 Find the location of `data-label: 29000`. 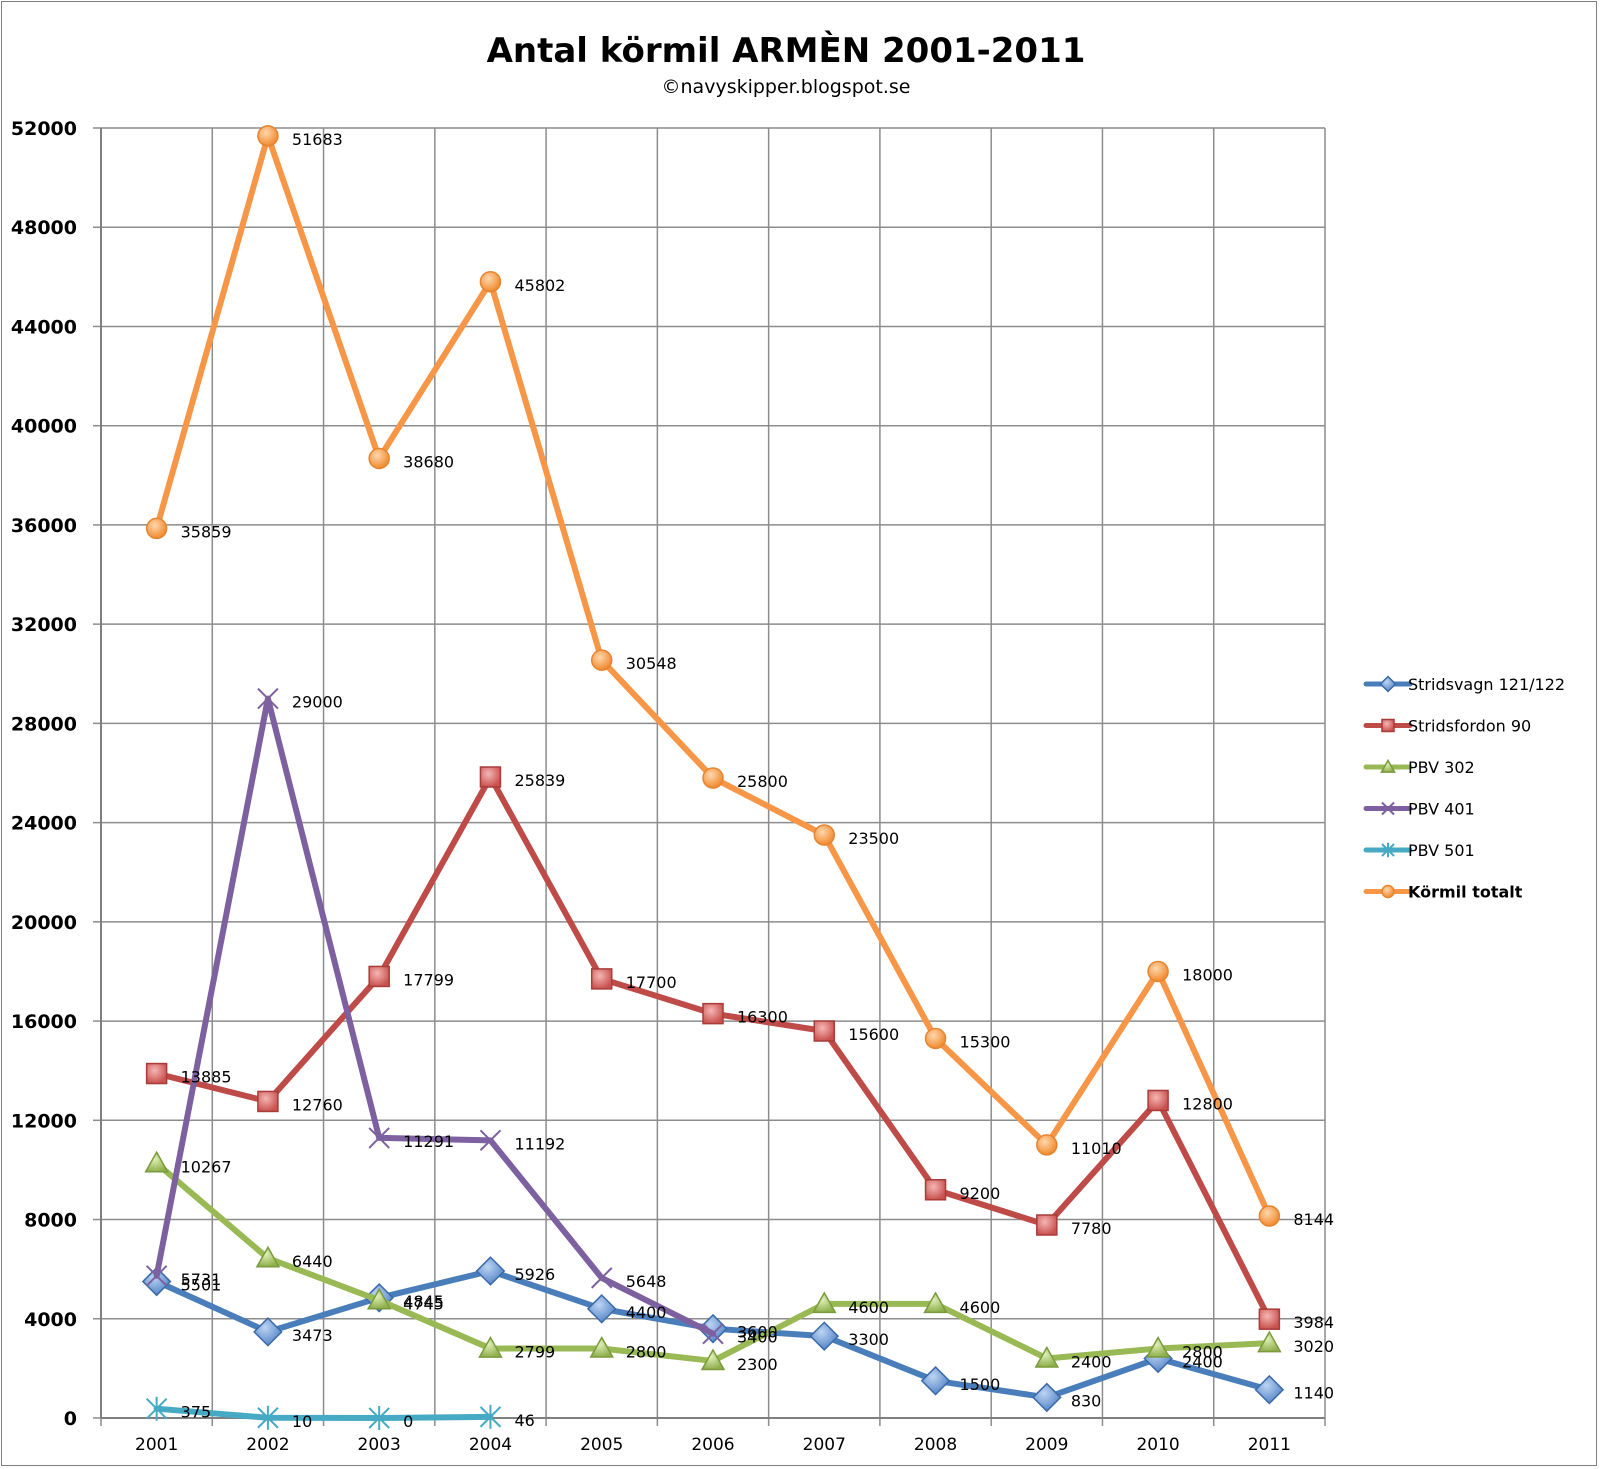

data-label: 29000 is located at coordinates (317, 702).